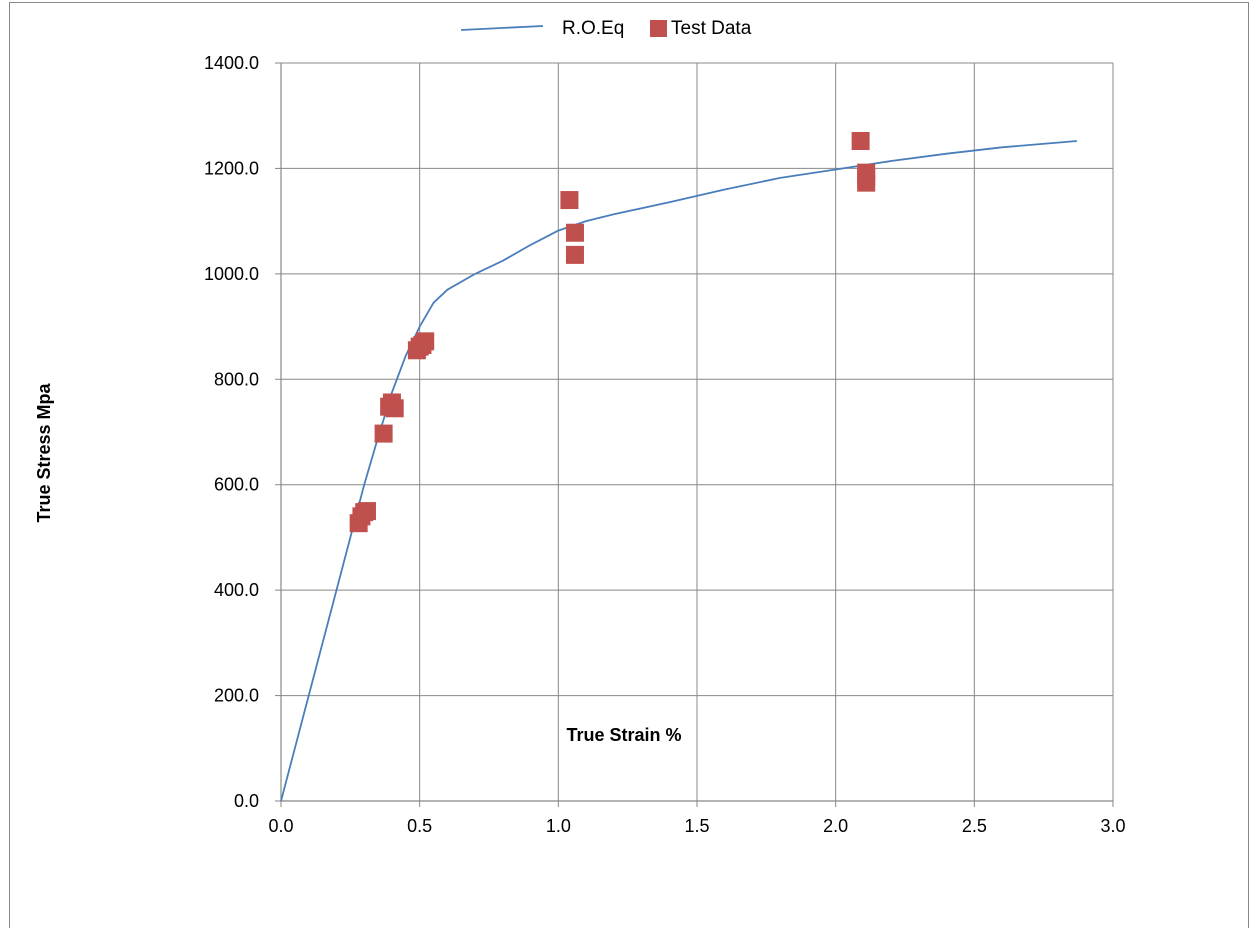 Image resolution: width=1257 pixels, height=933 pixels. What do you see at coordinates (658, 28) in the screenshot?
I see `legend-square-swatch` at bounding box center [658, 28].